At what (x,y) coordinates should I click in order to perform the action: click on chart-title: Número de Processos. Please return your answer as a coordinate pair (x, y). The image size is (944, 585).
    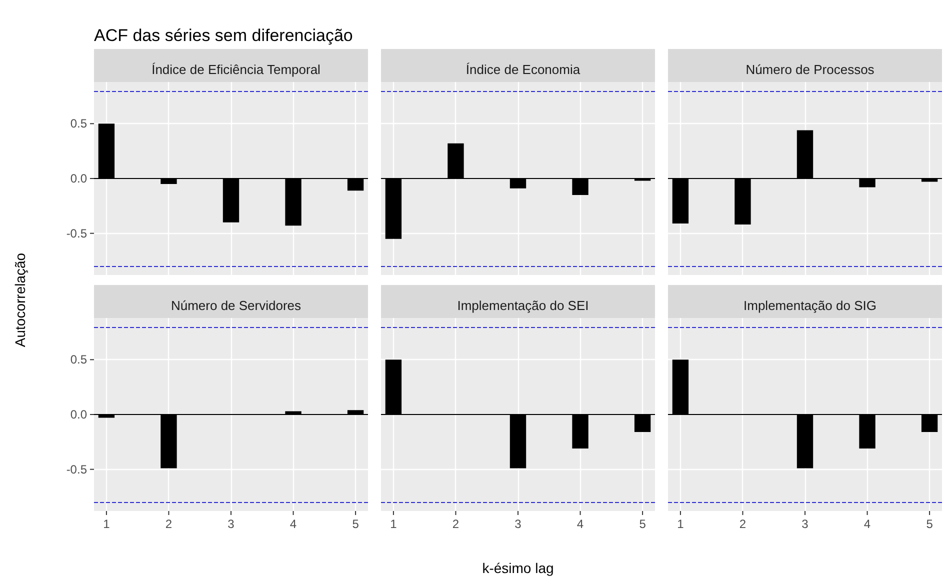
    Looking at the image, I should click on (810, 69).